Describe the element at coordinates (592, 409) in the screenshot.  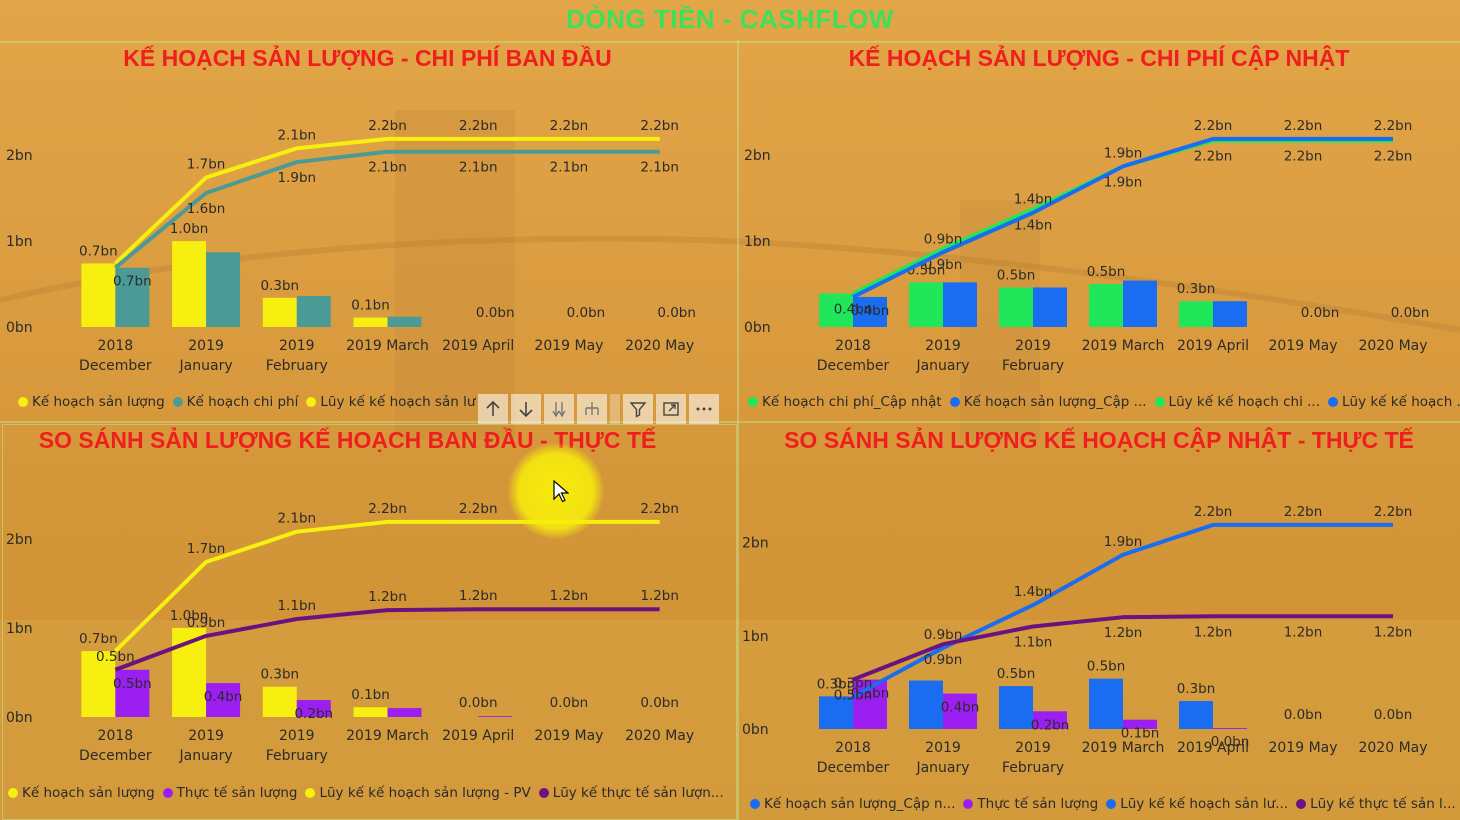
I see `expand-hierarchy-button` at that location.